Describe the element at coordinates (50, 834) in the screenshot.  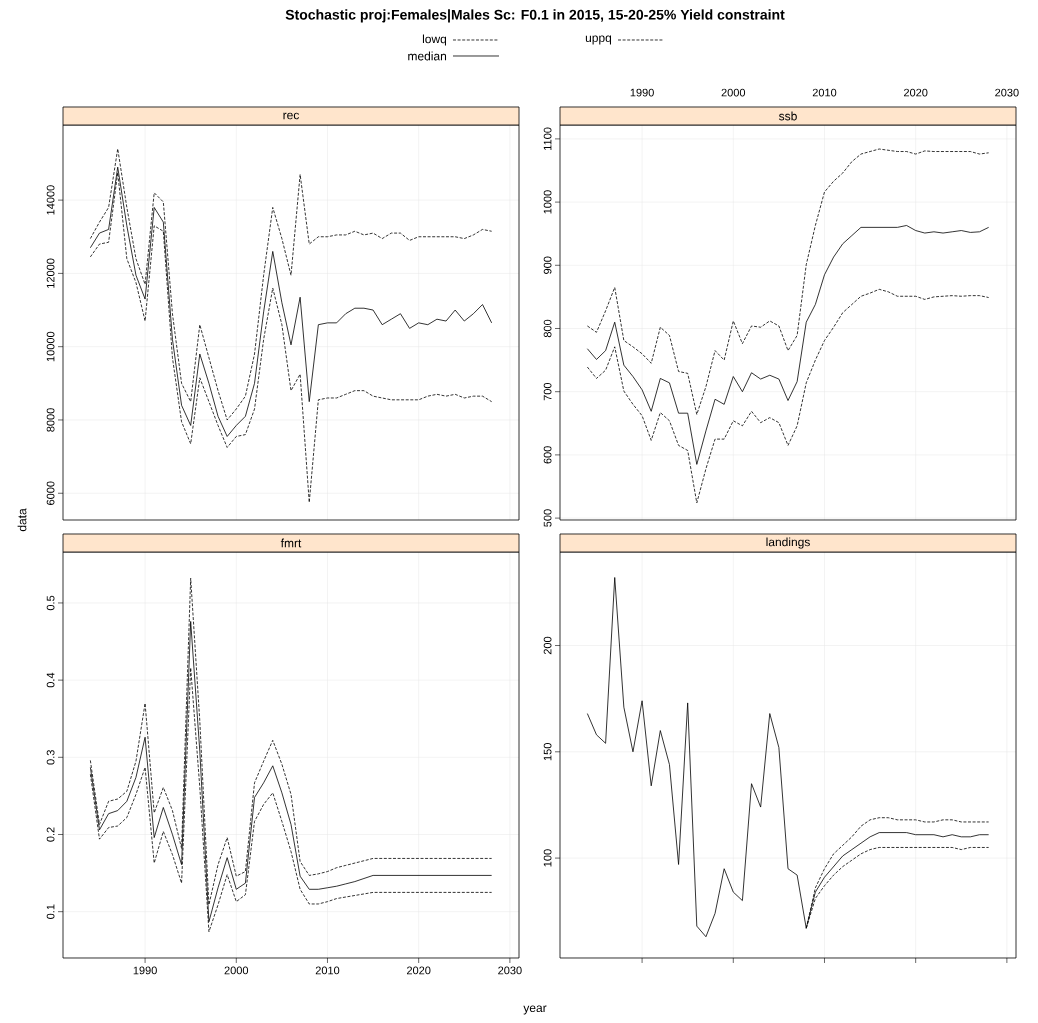
I see `y-tick-label: 0.2` at that location.